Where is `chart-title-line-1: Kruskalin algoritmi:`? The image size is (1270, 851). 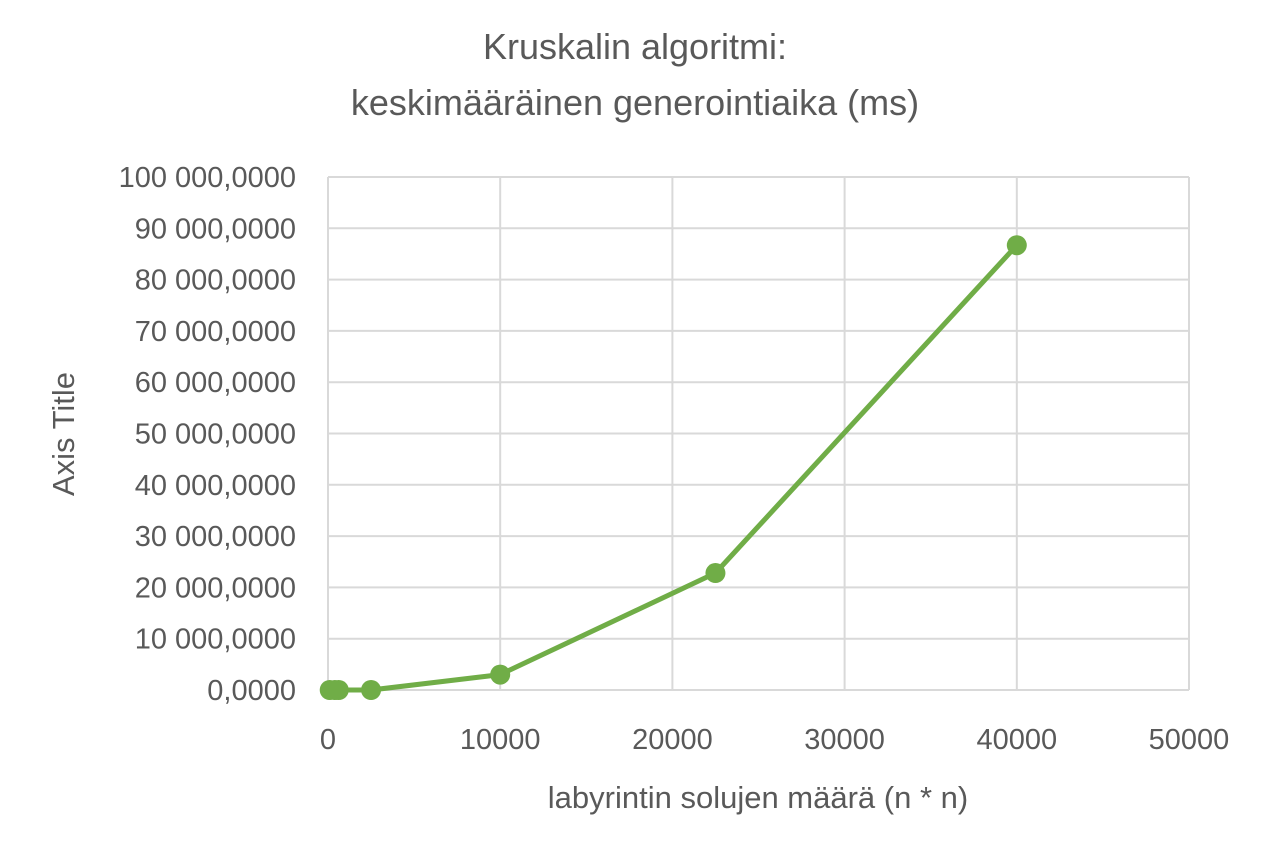
chart-title-line-1: Kruskalin algoritmi: is located at coordinates (635, 46).